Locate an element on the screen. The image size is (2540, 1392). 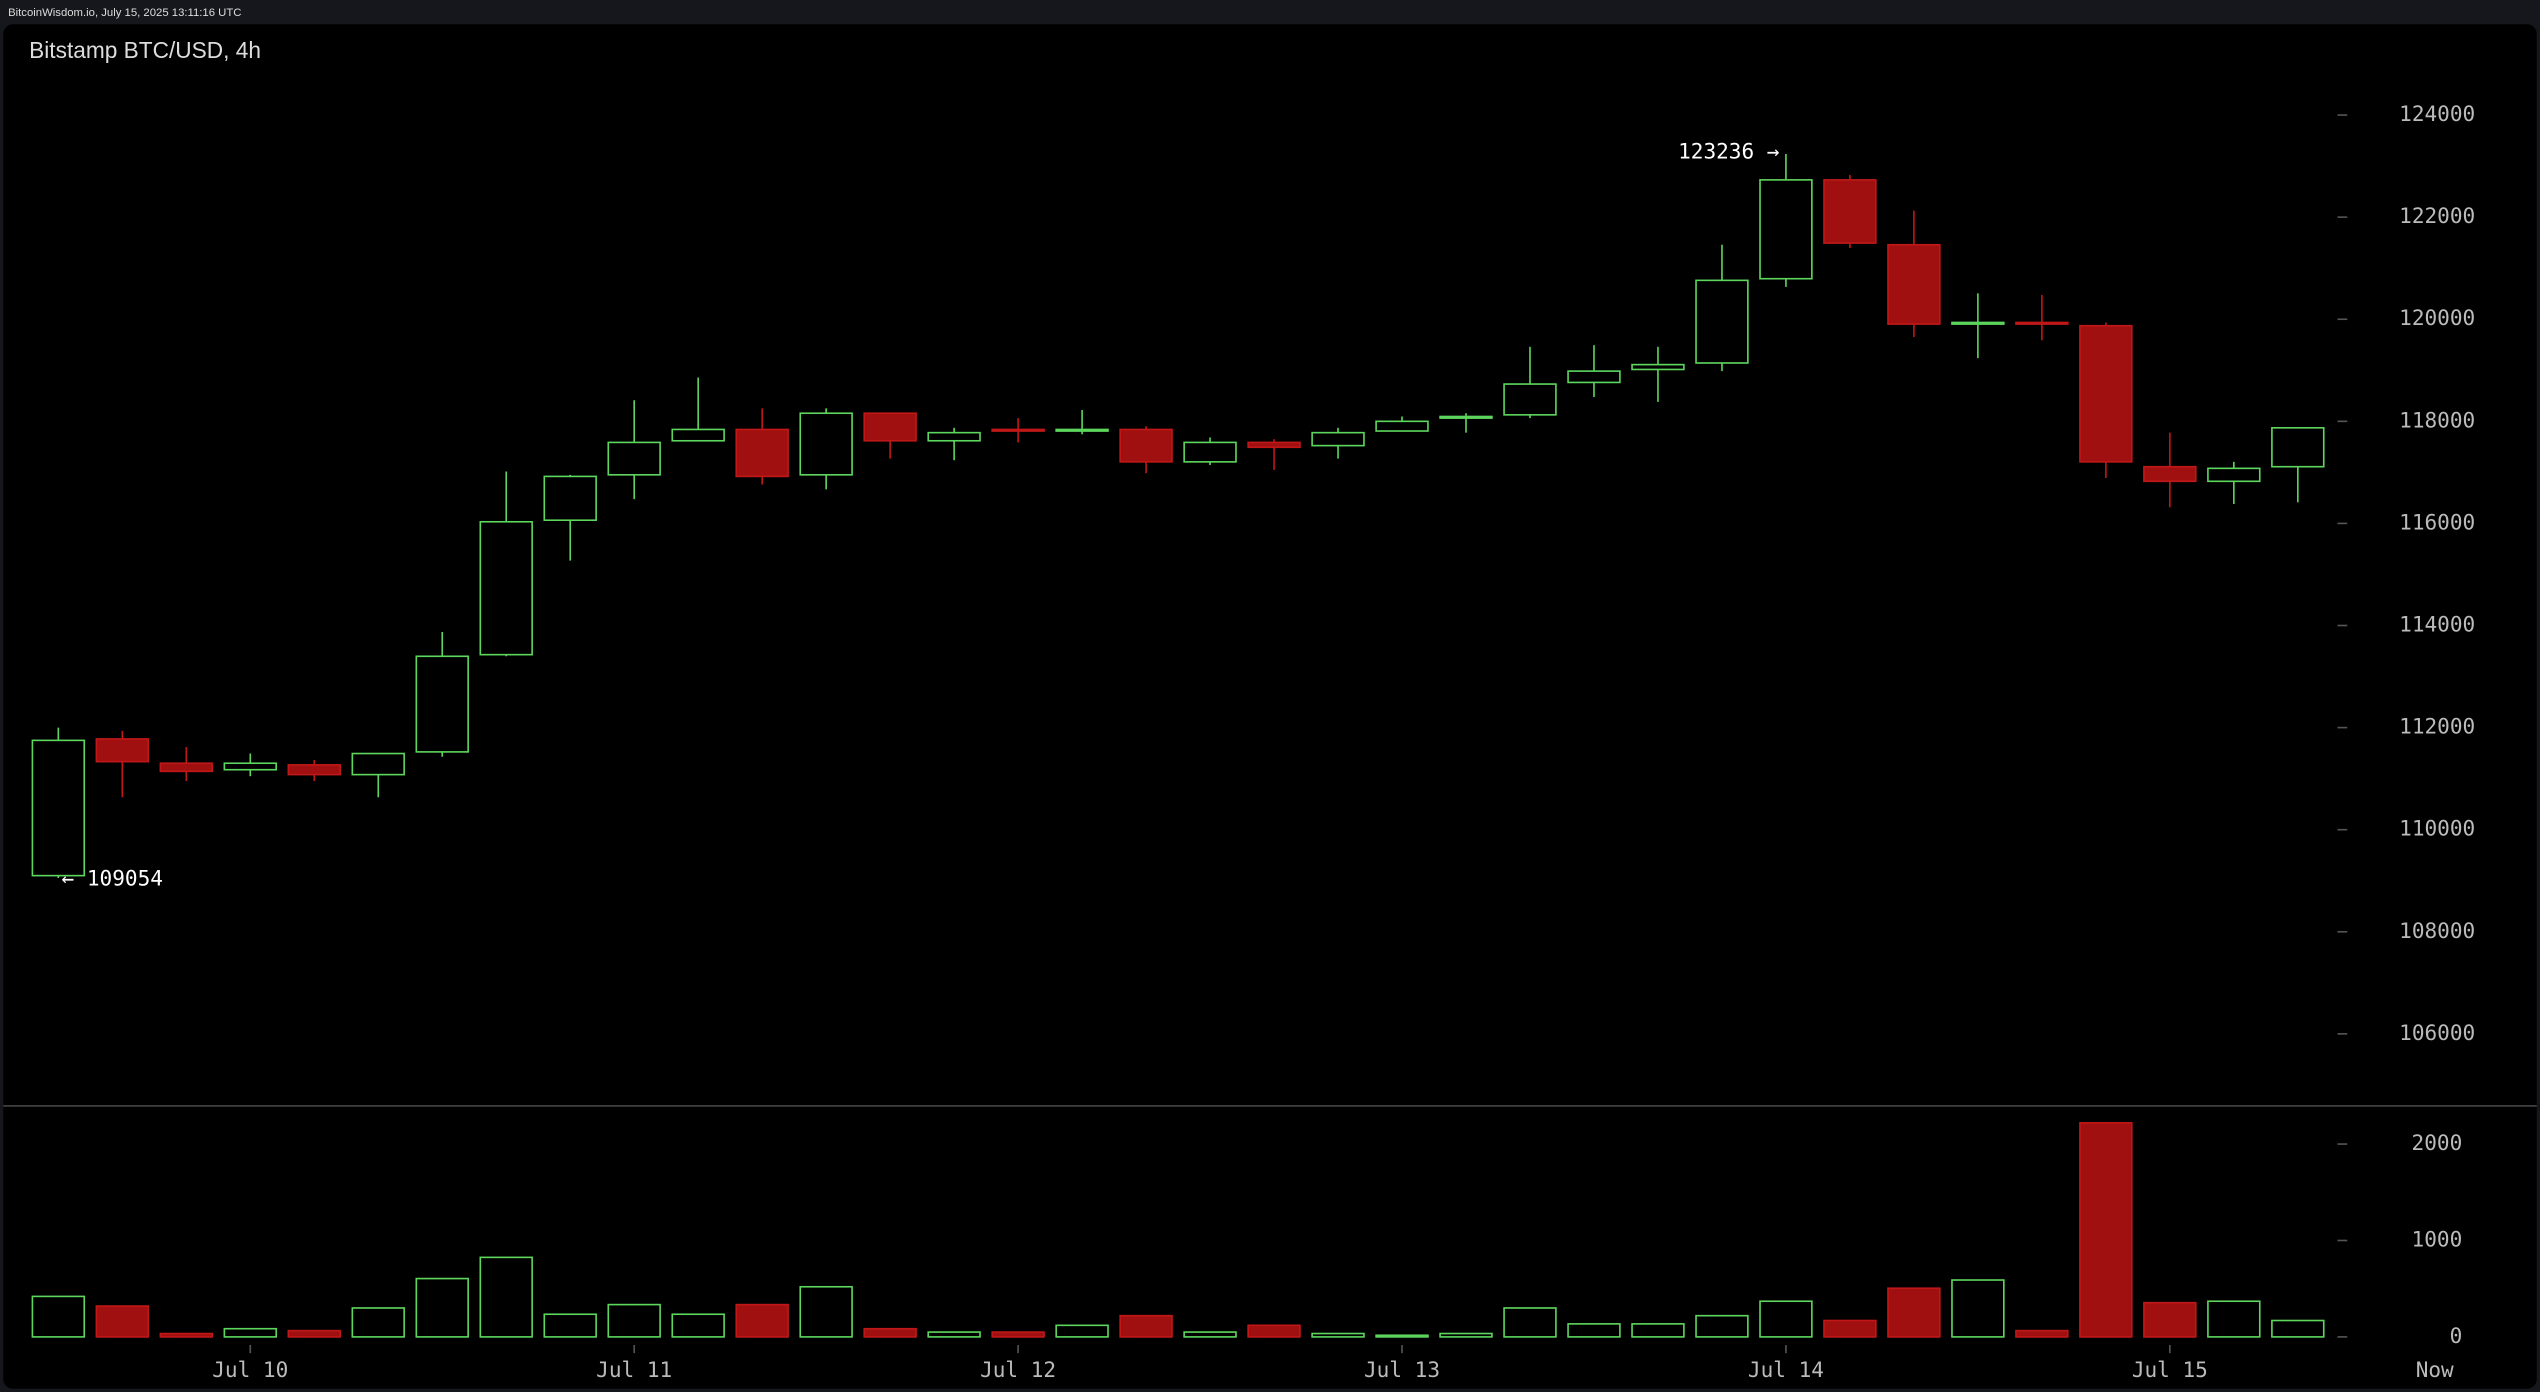
y-tick-label: 106000 is located at coordinates (2437, 1032).